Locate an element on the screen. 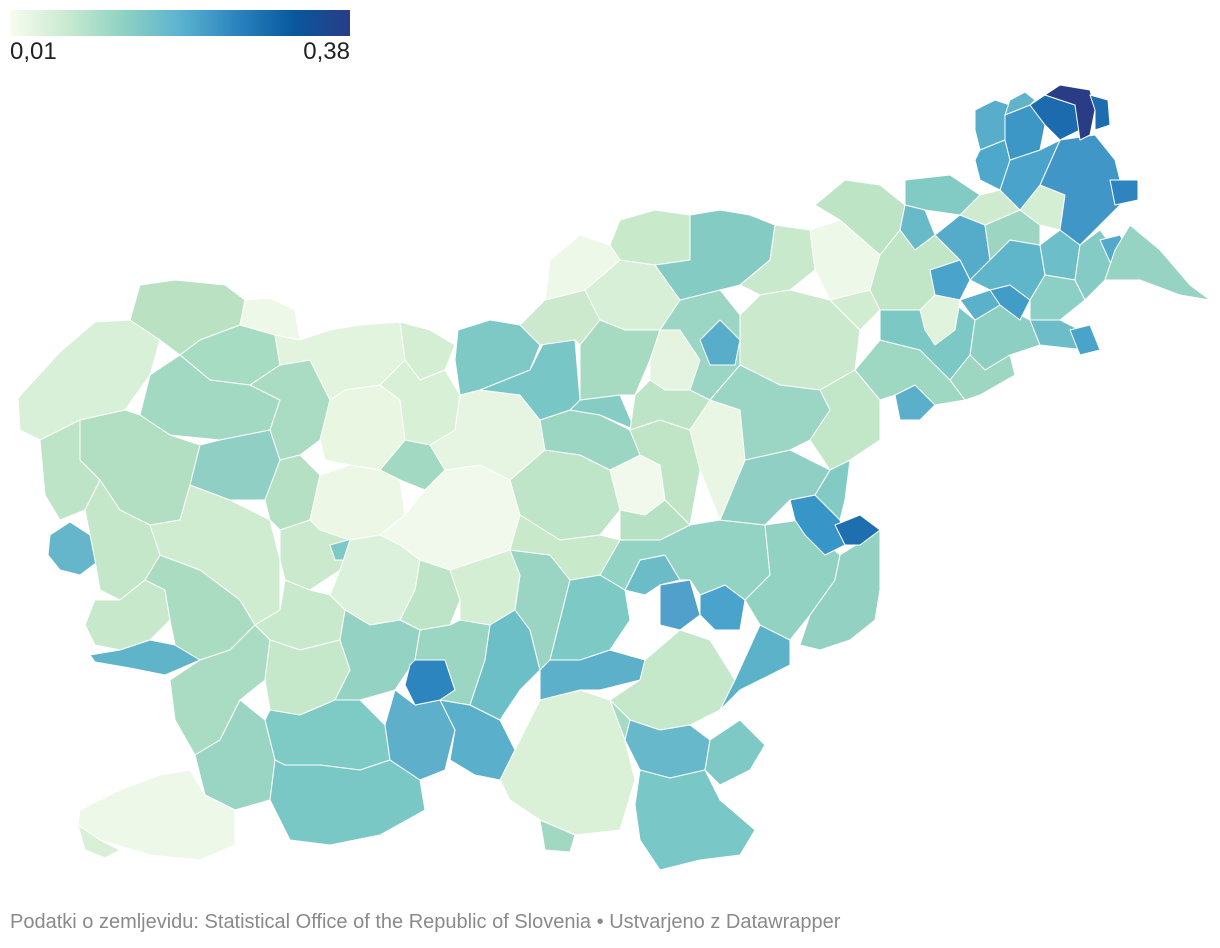  color-legend: 0,01 0,38 is located at coordinates (180, 38).